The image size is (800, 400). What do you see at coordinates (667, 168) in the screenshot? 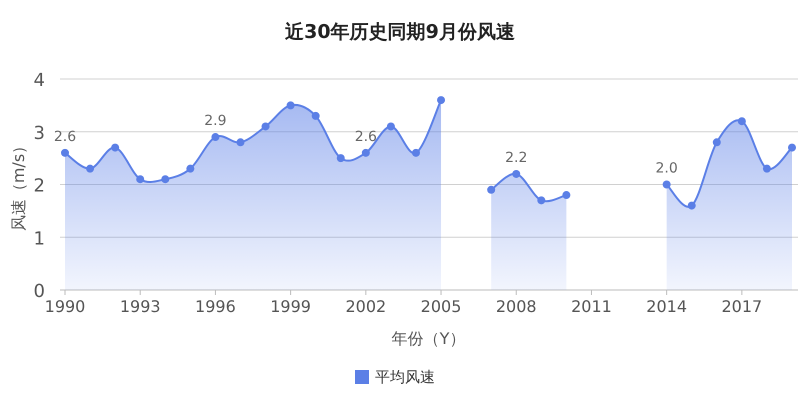
I see `data-label: 2.0` at bounding box center [667, 168].